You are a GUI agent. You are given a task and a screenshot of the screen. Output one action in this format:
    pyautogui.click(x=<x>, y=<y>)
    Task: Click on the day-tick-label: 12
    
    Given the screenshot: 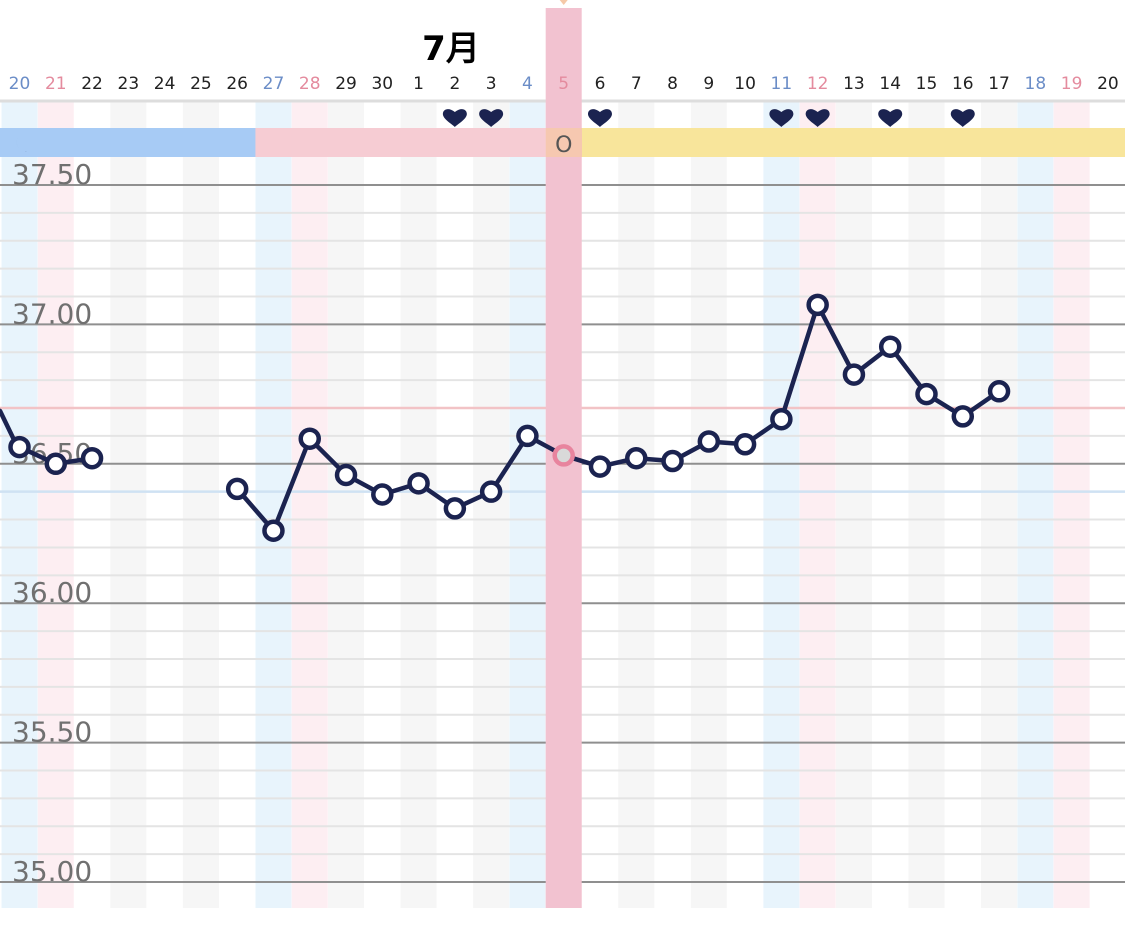 What is the action you would take?
    pyautogui.click(x=818, y=84)
    